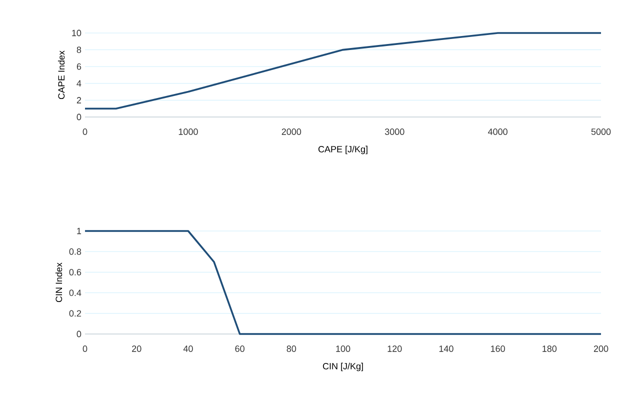 The width and height of the screenshot is (634, 405). I want to click on x-tick-label: 100, so click(343, 349).